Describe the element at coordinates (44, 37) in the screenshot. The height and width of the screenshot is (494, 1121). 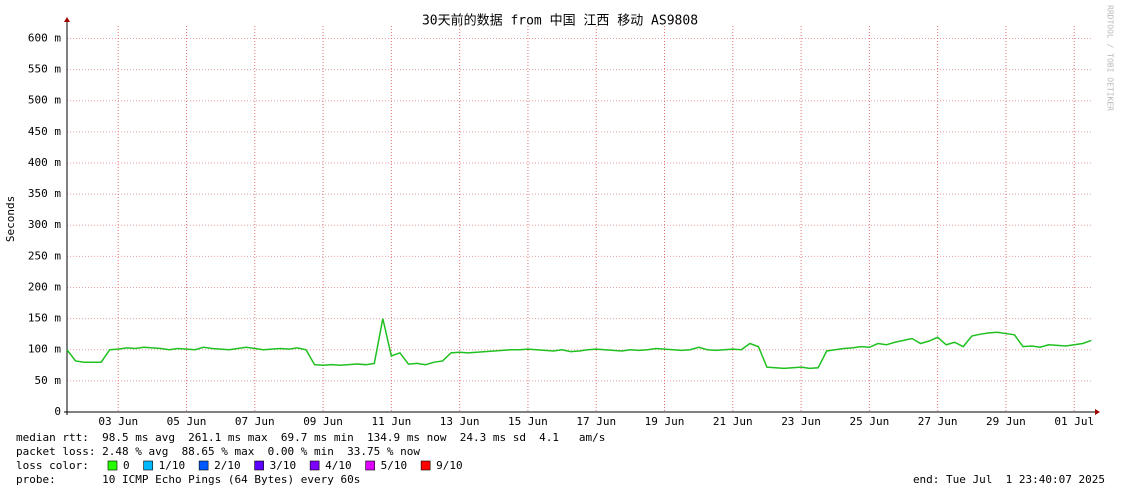
I see `y-tick-label: 600 m` at that location.